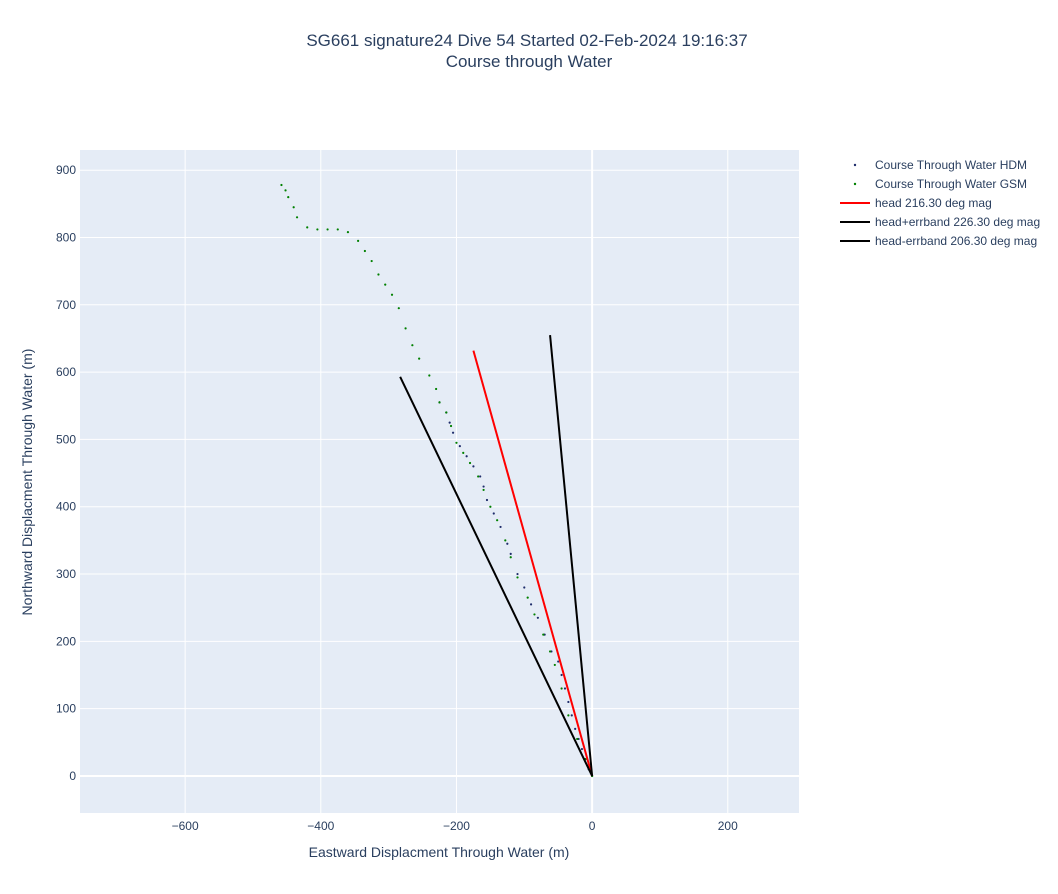  Describe the element at coordinates (439, 852) in the screenshot. I see `x-axis-title: Eastward Displacment Through Water (m)` at that location.